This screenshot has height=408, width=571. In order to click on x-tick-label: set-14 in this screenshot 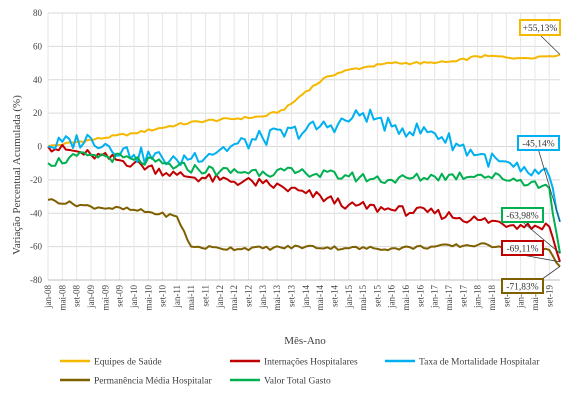, I will do `click(334, 296)`.